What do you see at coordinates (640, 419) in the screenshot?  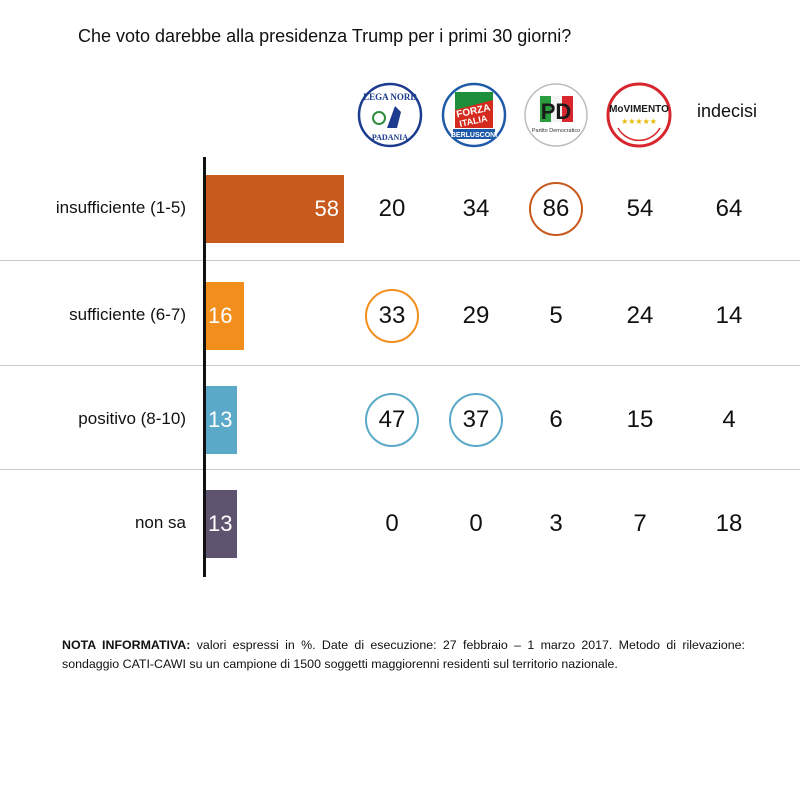 I see `table-cell: 15` at bounding box center [640, 419].